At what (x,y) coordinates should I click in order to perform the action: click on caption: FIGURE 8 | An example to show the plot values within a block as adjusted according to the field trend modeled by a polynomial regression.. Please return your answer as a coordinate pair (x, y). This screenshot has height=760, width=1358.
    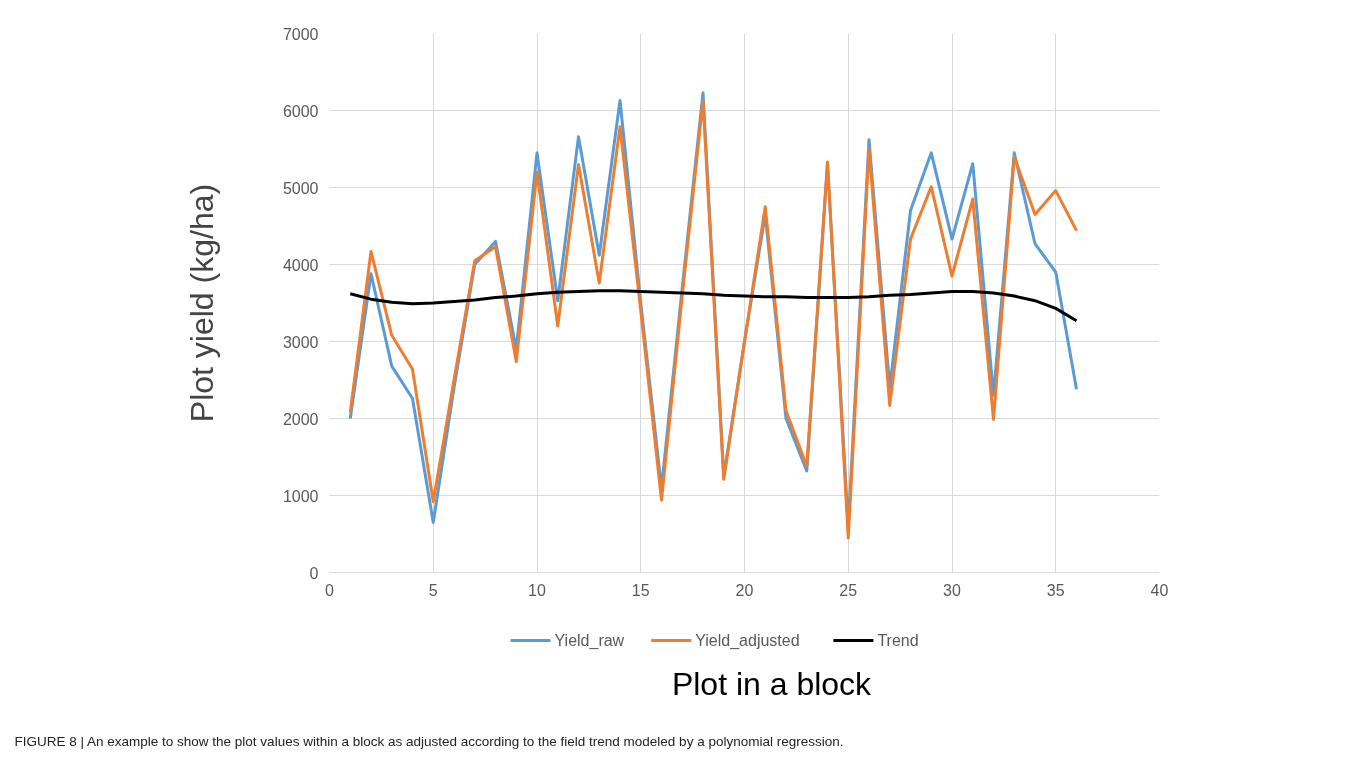
    Looking at the image, I should click on (429, 741).